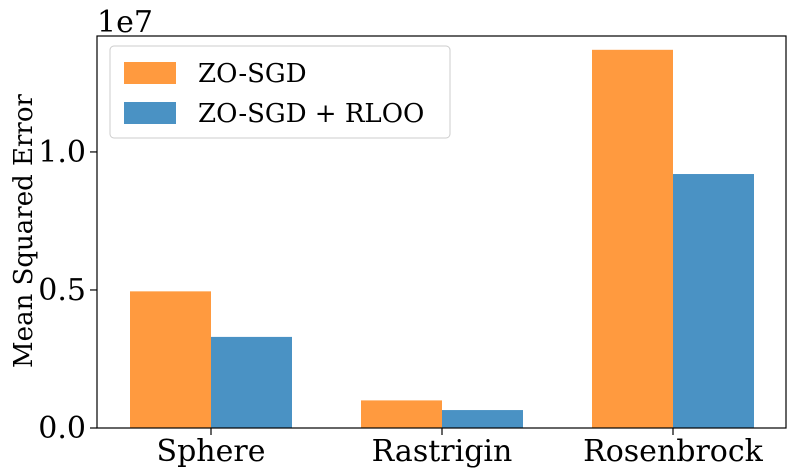 Image resolution: width=793 pixels, height=475 pixels. Describe the element at coordinates (632, 238) in the screenshot. I see `bar-rosenbrock-zo-sgd` at that location.